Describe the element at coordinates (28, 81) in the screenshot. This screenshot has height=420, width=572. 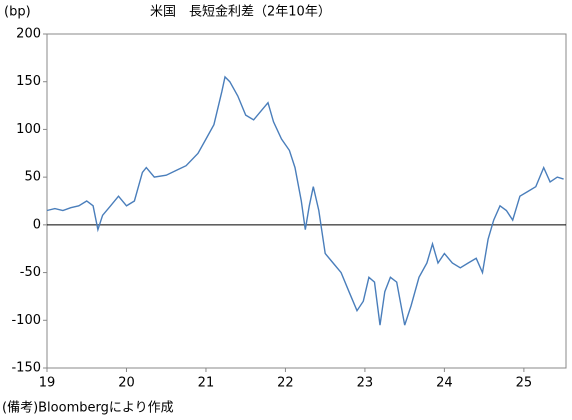
I see `y-tick-label: 150` at that location.